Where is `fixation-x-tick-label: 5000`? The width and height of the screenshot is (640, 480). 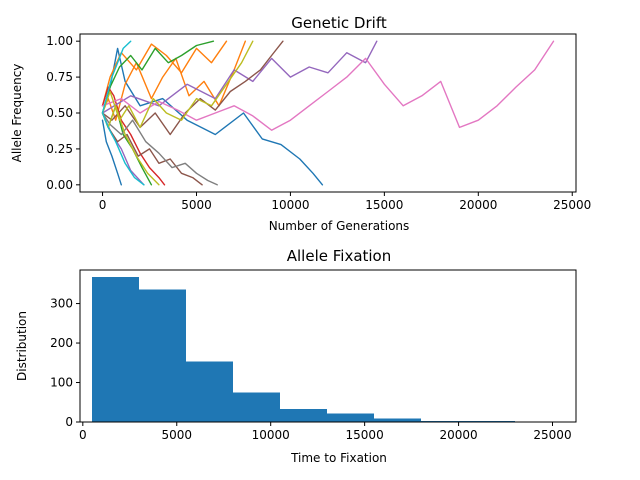 fixation-x-tick-label: 5000 is located at coordinates (176, 435).